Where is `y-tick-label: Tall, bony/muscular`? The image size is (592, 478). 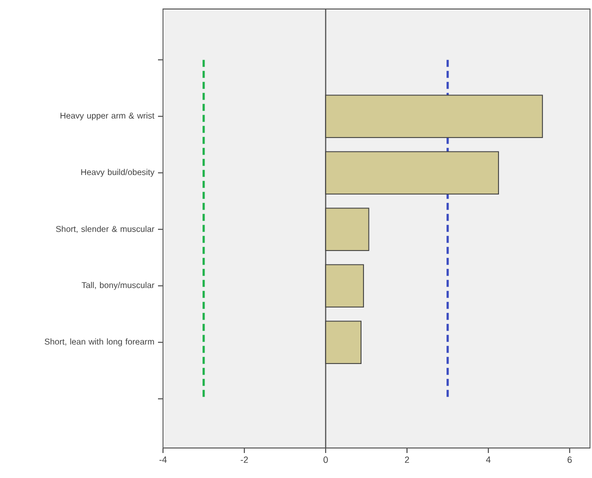 y-tick-label: Tall, bony/muscular is located at coordinates (118, 286).